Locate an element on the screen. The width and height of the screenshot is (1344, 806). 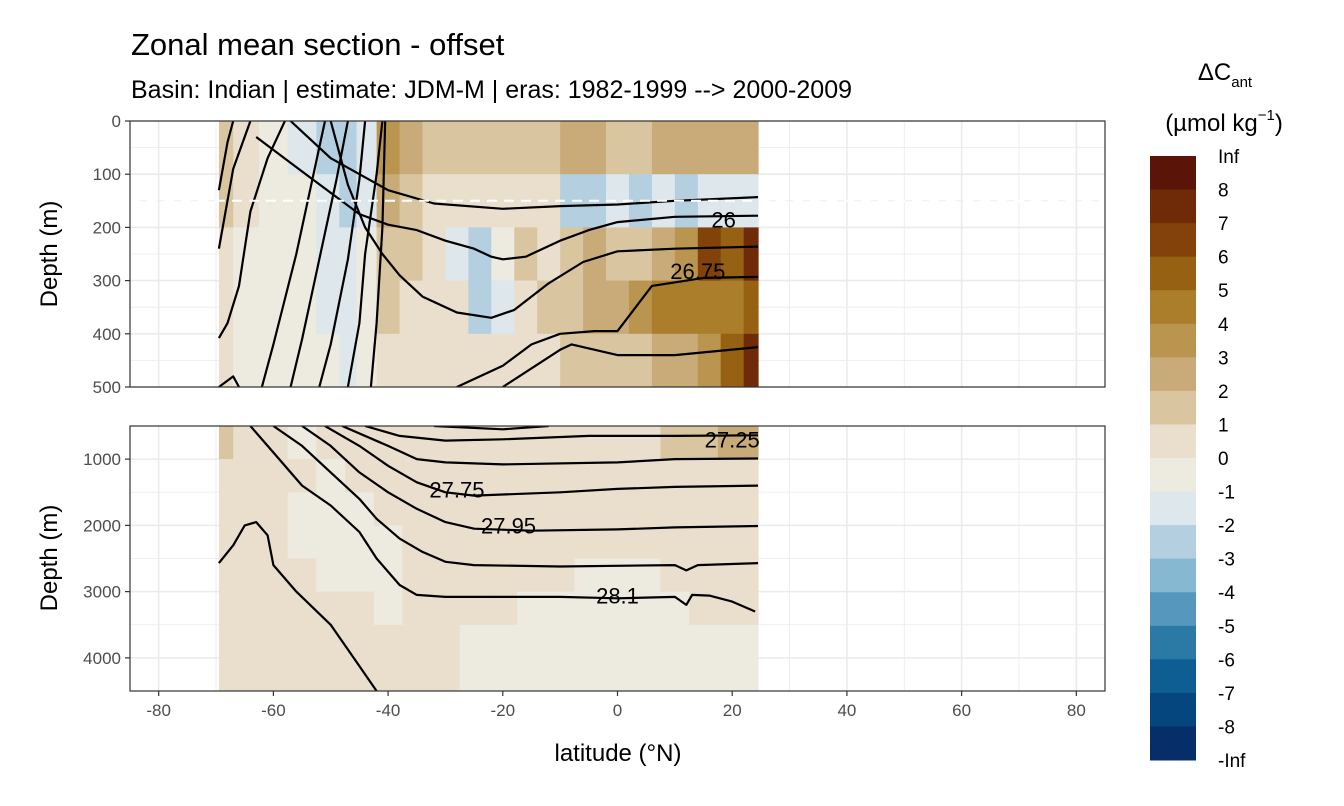
x-tick-label: 60 is located at coordinates (961, 710).